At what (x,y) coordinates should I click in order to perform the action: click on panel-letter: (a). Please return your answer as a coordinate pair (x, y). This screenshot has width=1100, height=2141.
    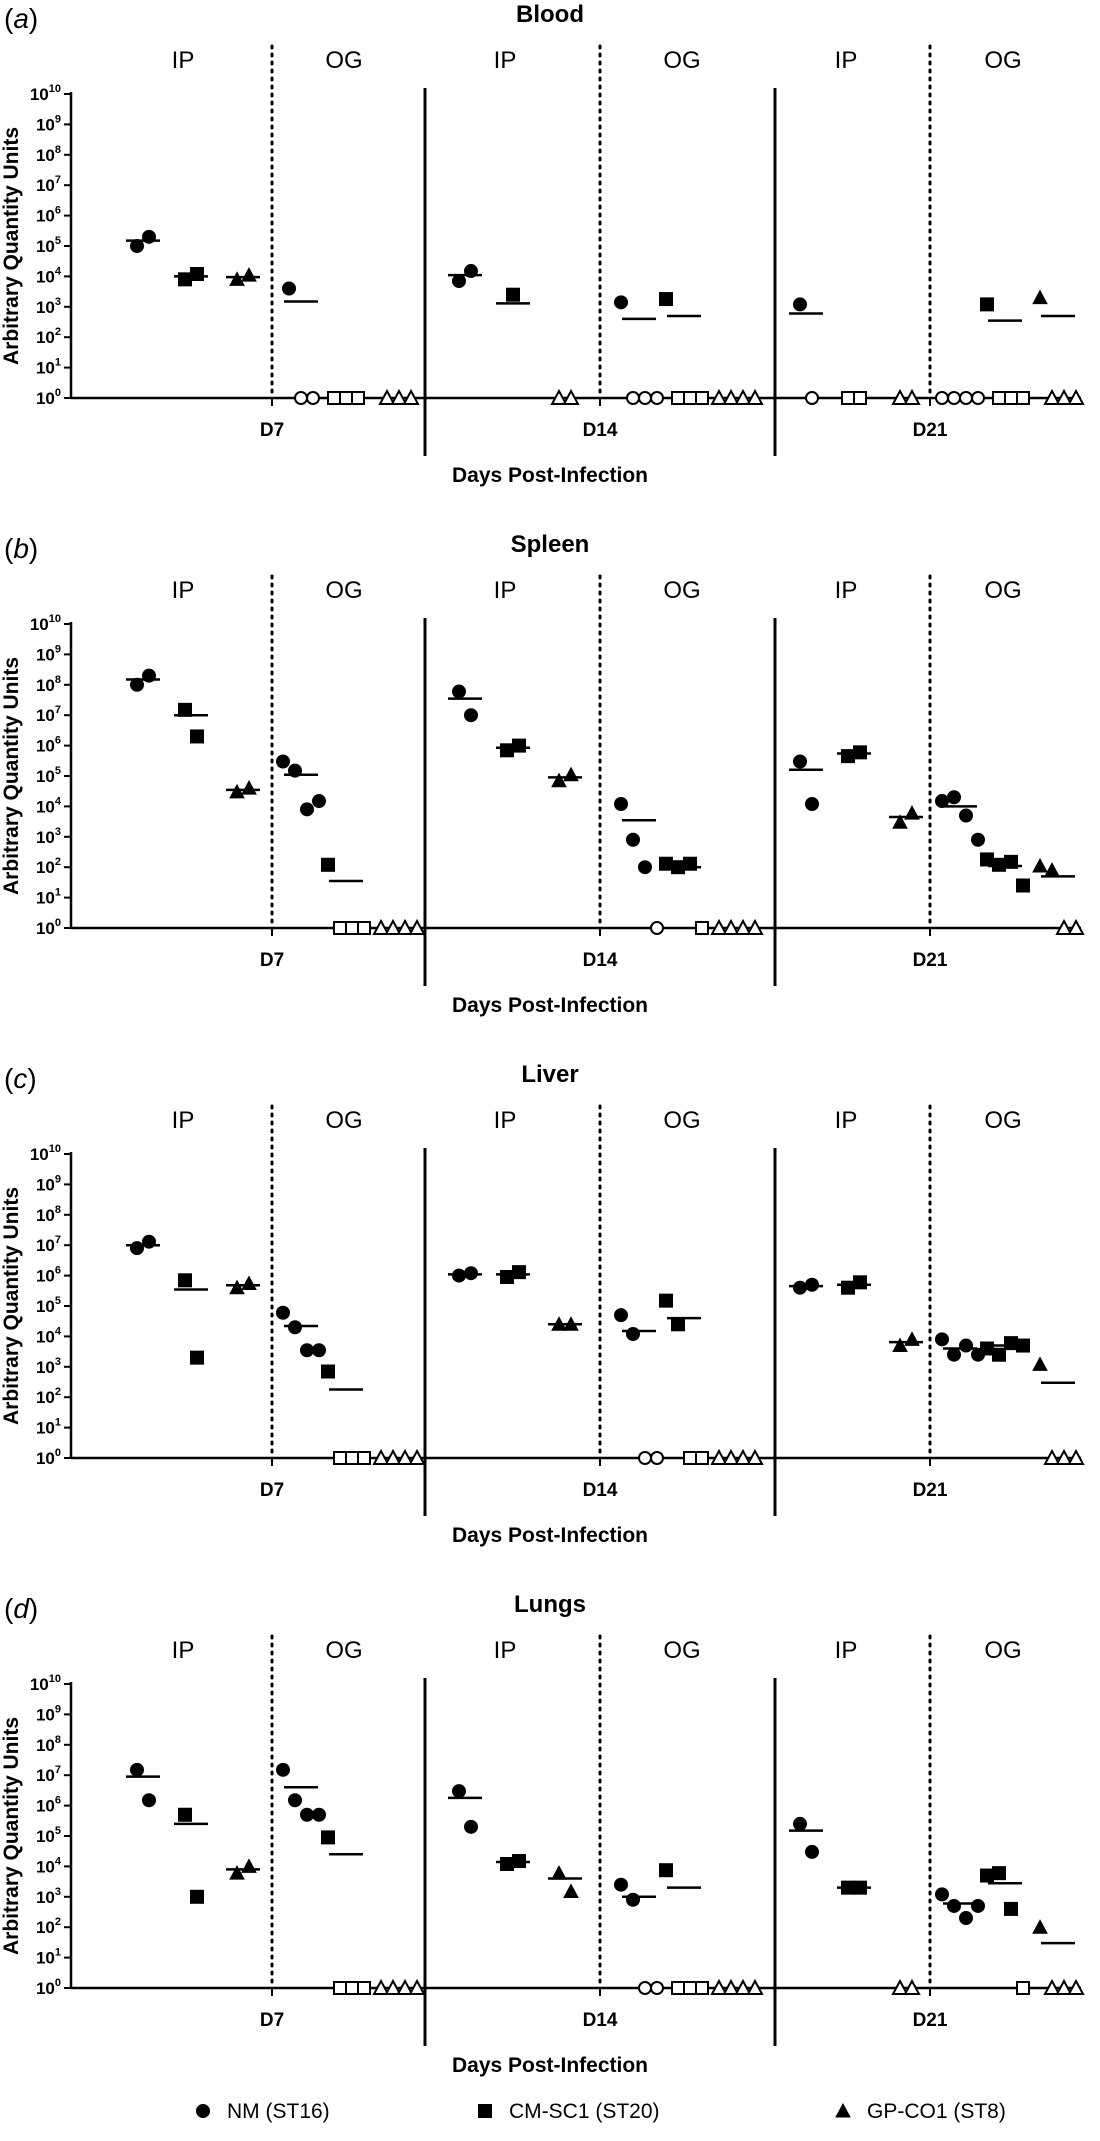
    Looking at the image, I should click on (21, 18).